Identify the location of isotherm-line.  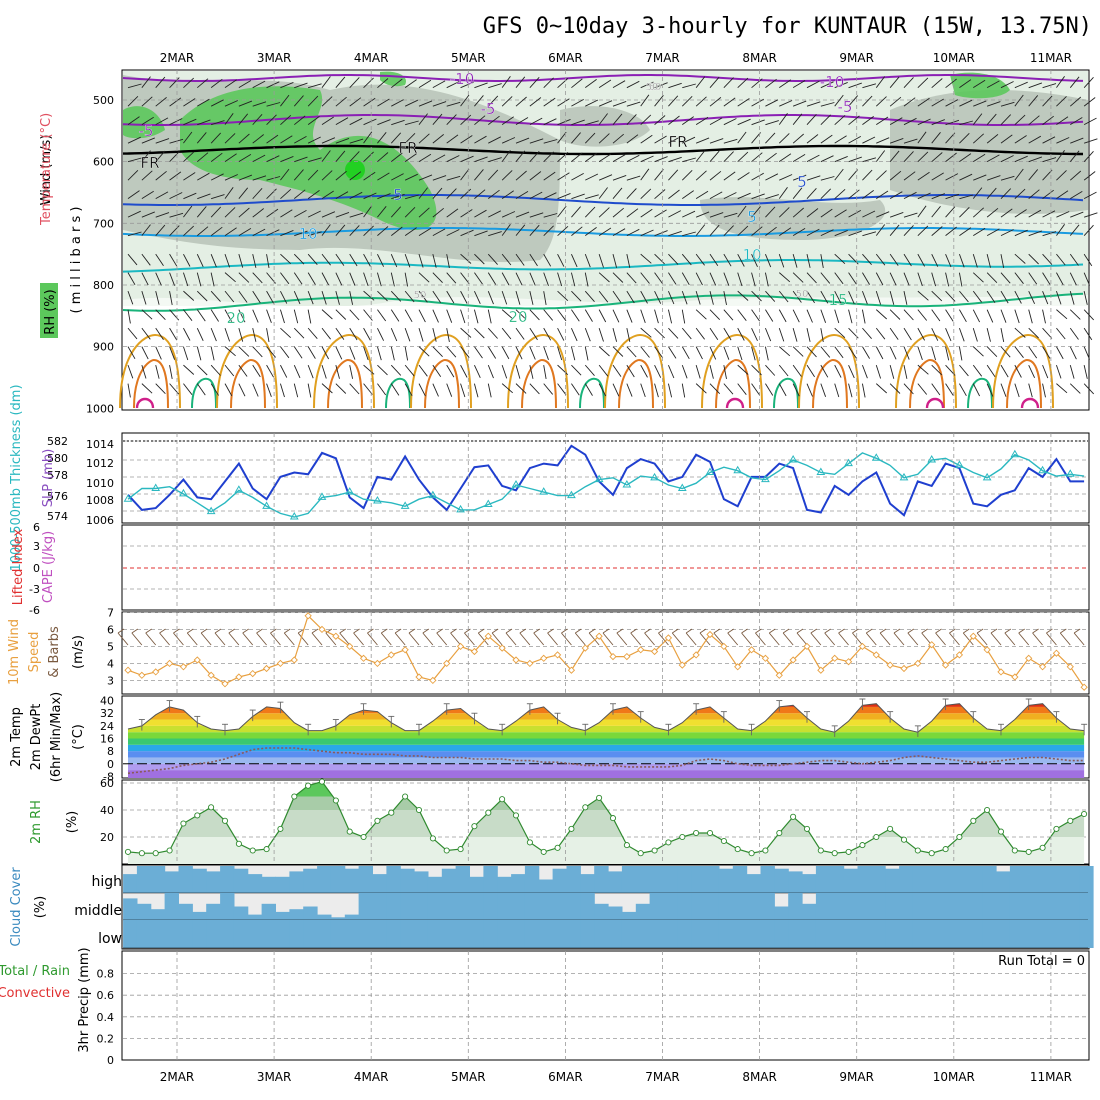
(735, 403).